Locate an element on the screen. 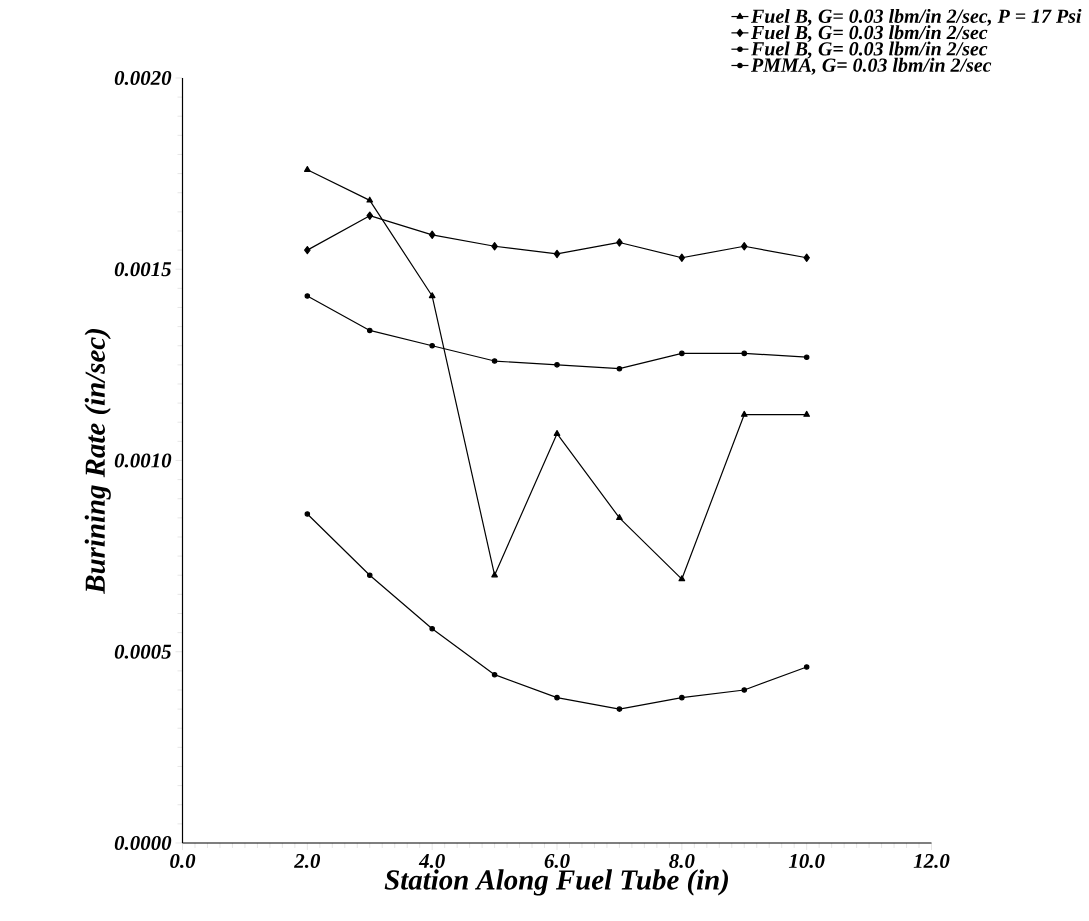  x-tick-label: 12.0 is located at coordinates (931, 861).